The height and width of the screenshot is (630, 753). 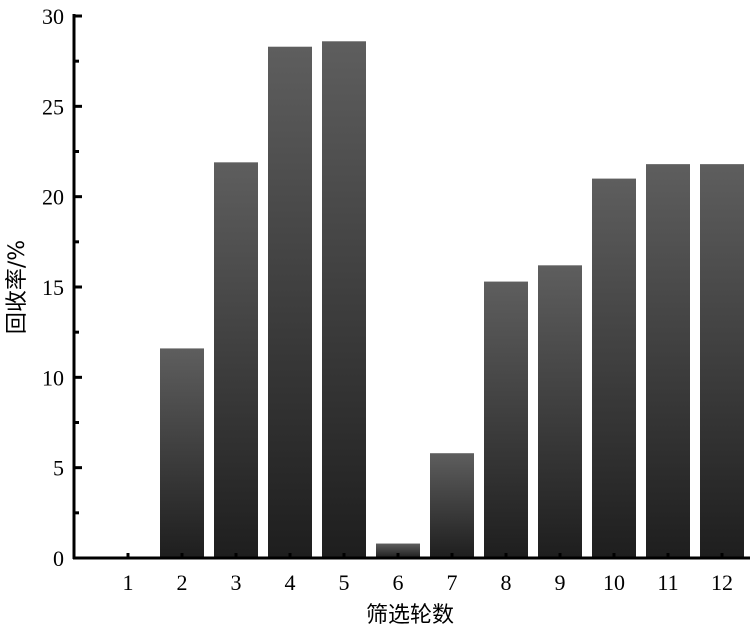 I want to click on y-tick-label-25: 25, so click(x=53, y=106).